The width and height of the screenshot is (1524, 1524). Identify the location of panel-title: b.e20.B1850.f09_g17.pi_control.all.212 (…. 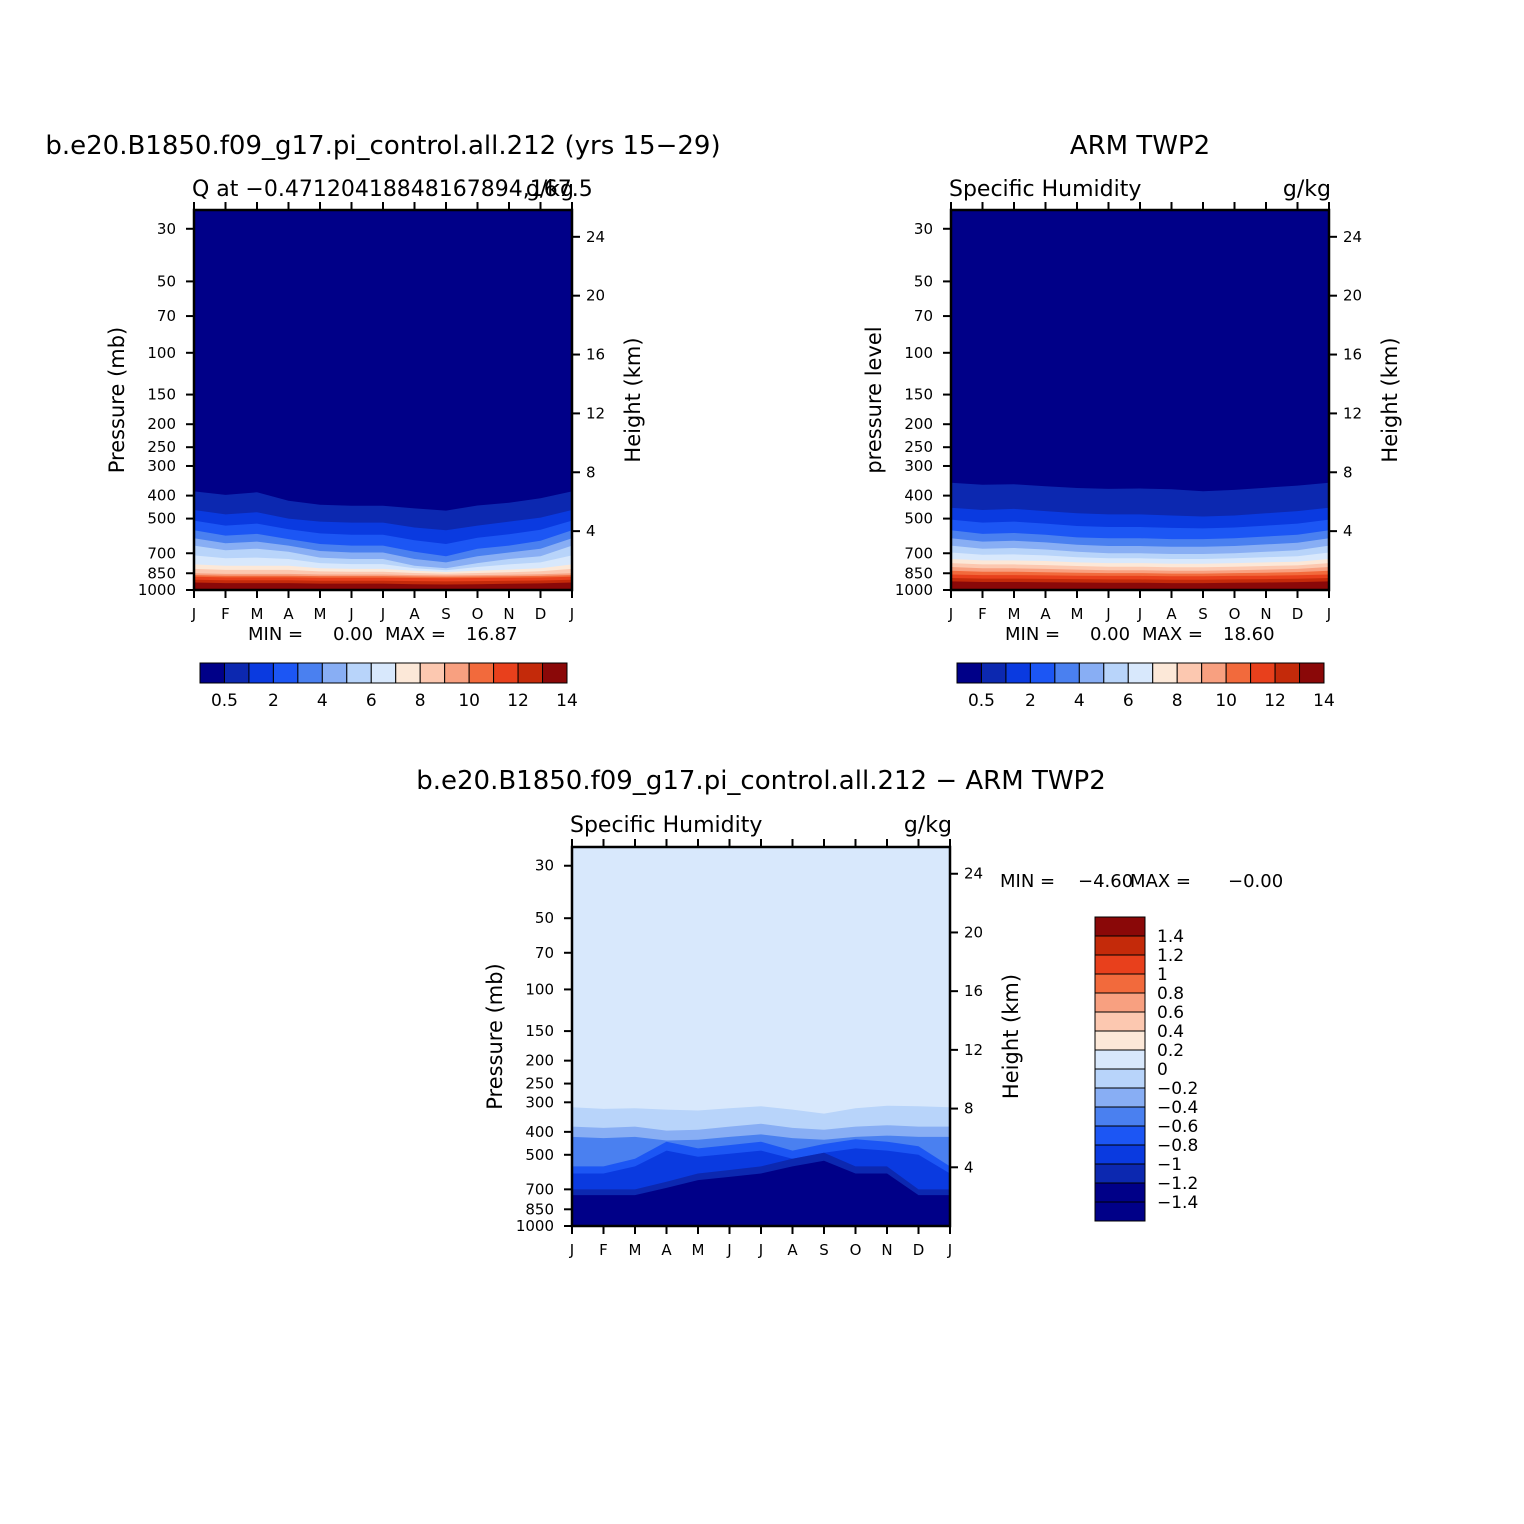
(382, 146).